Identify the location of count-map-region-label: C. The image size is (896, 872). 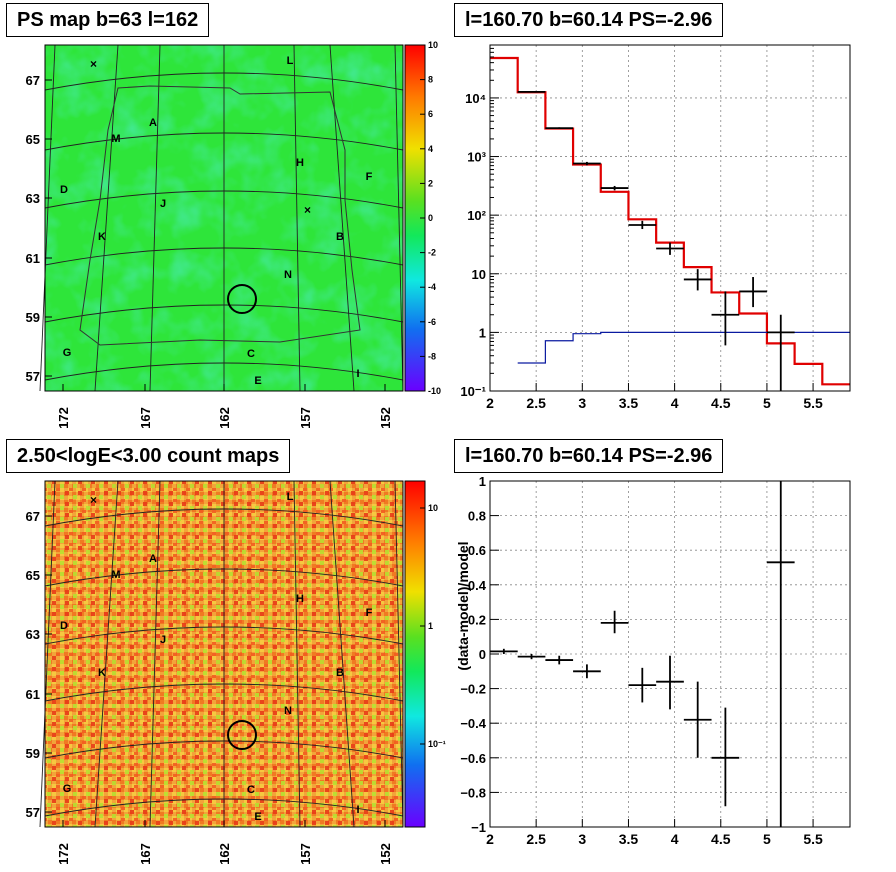
(251, 790).